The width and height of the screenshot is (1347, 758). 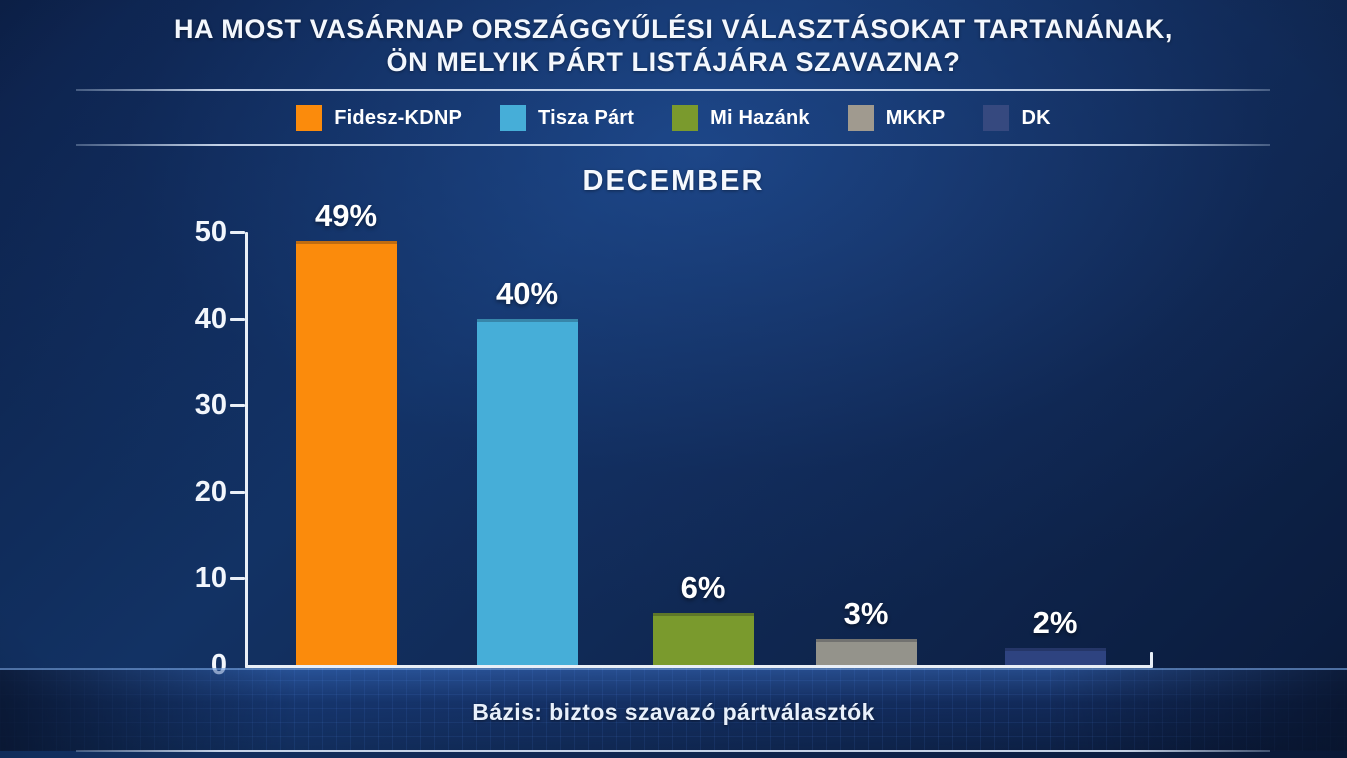 I want to click on legend-label: Tisza Párt, so click(x=586, y=117).